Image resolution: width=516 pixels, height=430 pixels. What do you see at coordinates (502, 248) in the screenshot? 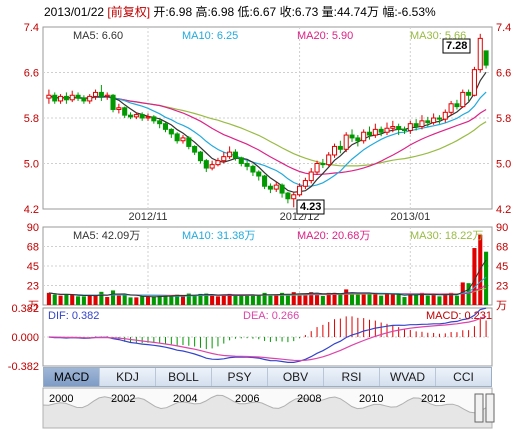
I see `volume-tick-right: 68` at bounding box center [502, 248].